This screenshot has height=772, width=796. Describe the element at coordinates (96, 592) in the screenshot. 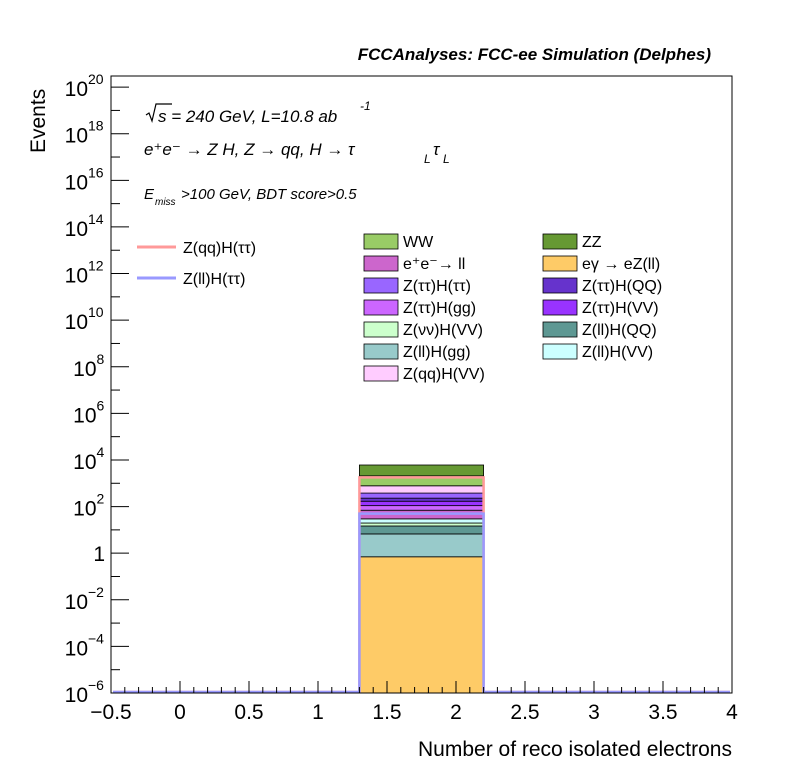

I see `svg-text: −2` at that location.